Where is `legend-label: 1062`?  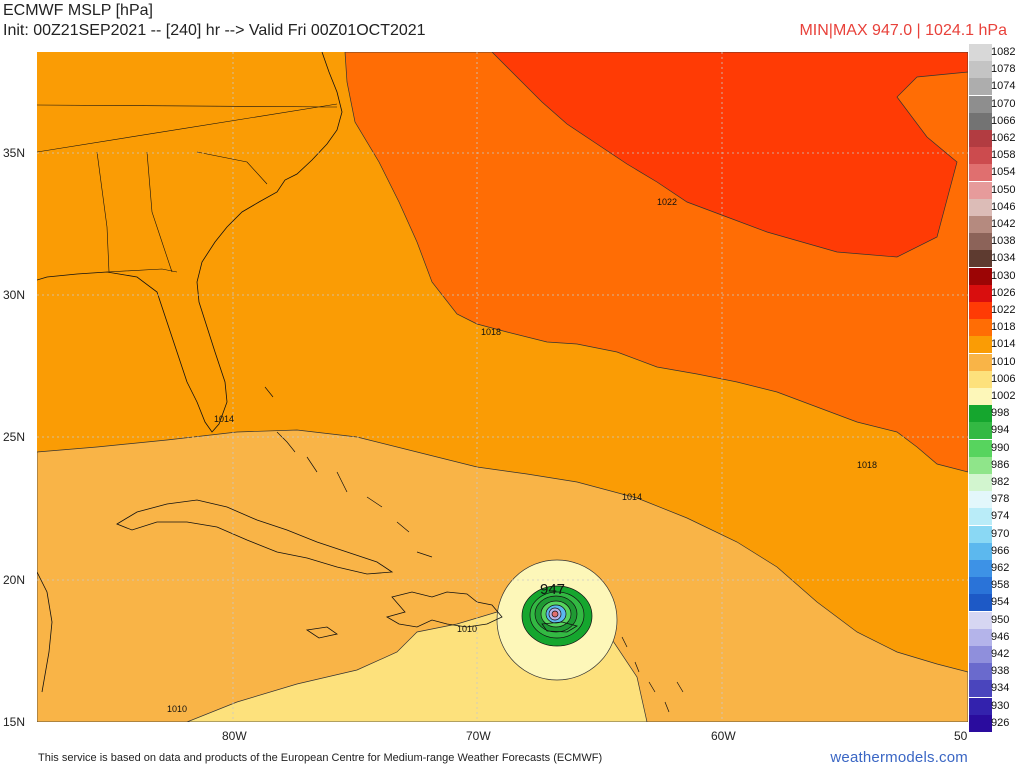
legend-label: 1062 is located at coordinates (1003, 138).